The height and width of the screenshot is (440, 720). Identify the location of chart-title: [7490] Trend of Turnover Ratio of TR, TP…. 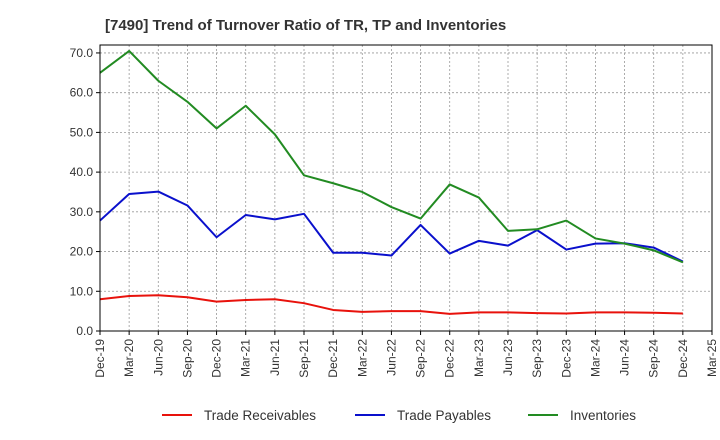
(305, 25).